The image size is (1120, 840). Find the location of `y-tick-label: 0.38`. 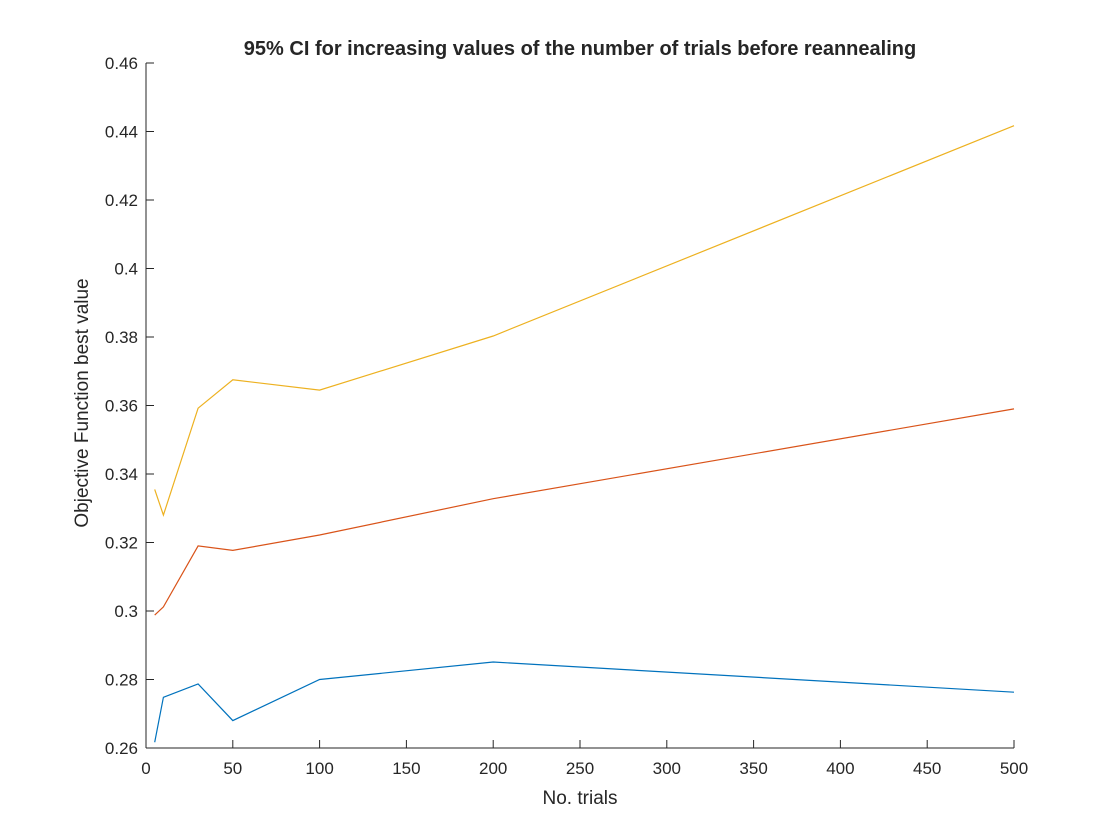

y-tick-label: 0.38 is located at coordinates (121, 337).